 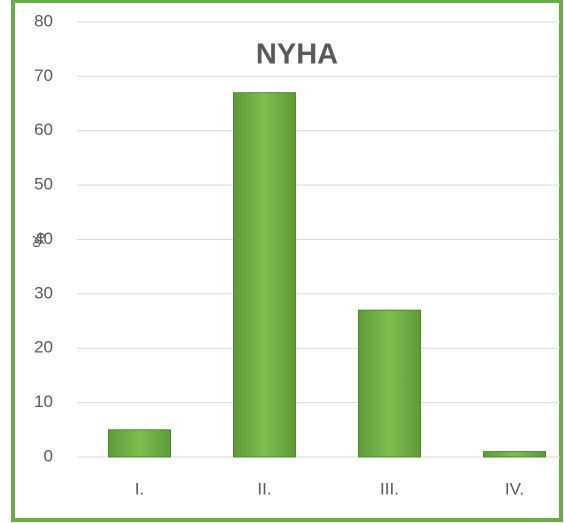 What do you see at coordinates (38, 239) in the screenshot?
I see `y-axis-label: %` at bounding box center [38, 239].